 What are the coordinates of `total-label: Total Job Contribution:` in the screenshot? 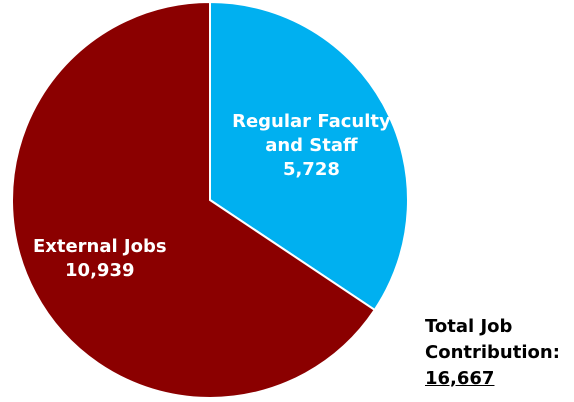 It's located at (492, 339).